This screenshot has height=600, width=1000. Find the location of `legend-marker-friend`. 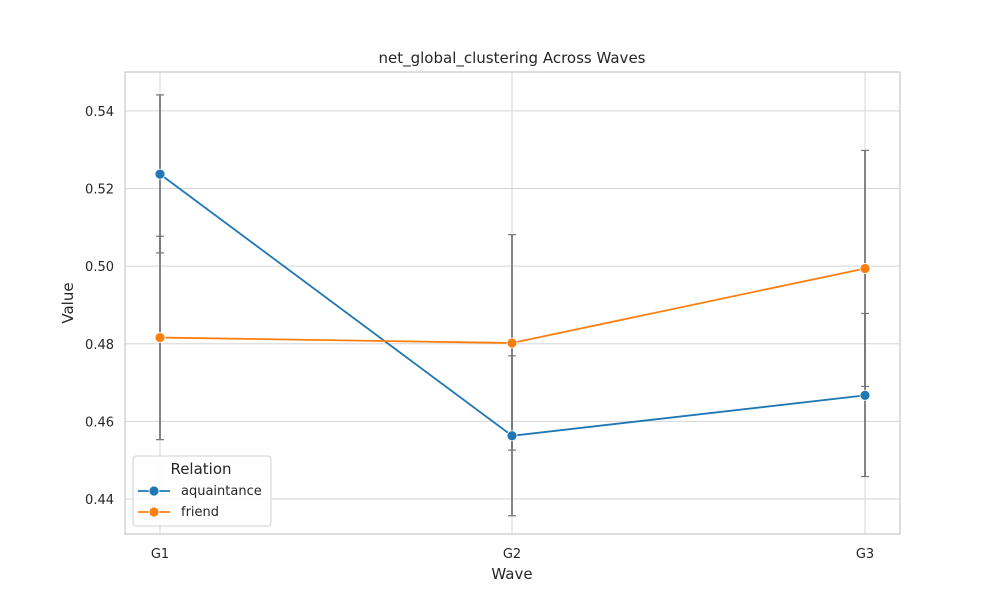

legend-marker-friend is located at coordinates (154, 512).